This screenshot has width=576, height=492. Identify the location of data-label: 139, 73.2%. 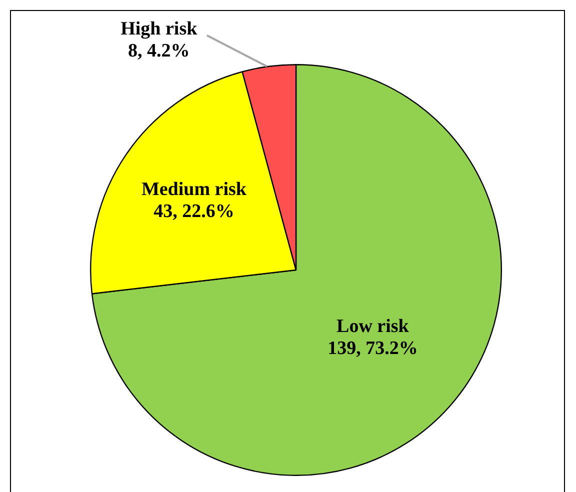
(373, 349).